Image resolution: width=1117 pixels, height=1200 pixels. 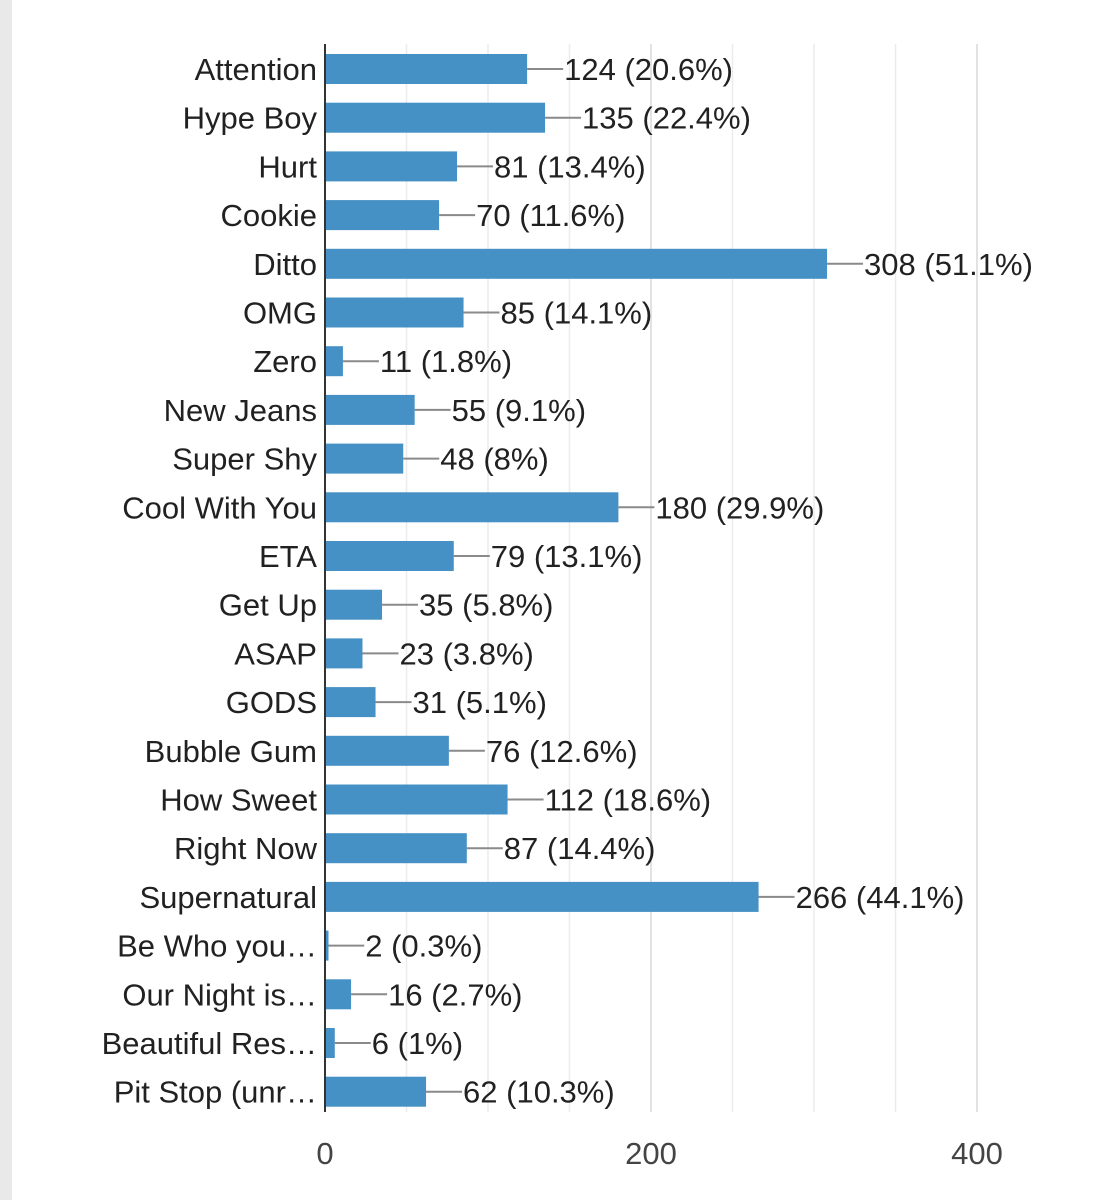 What do you see at coordinates (880, 897) in the screenshot?
I see `value-label: 266 (44.1%)` at bounding box center [880, 897].